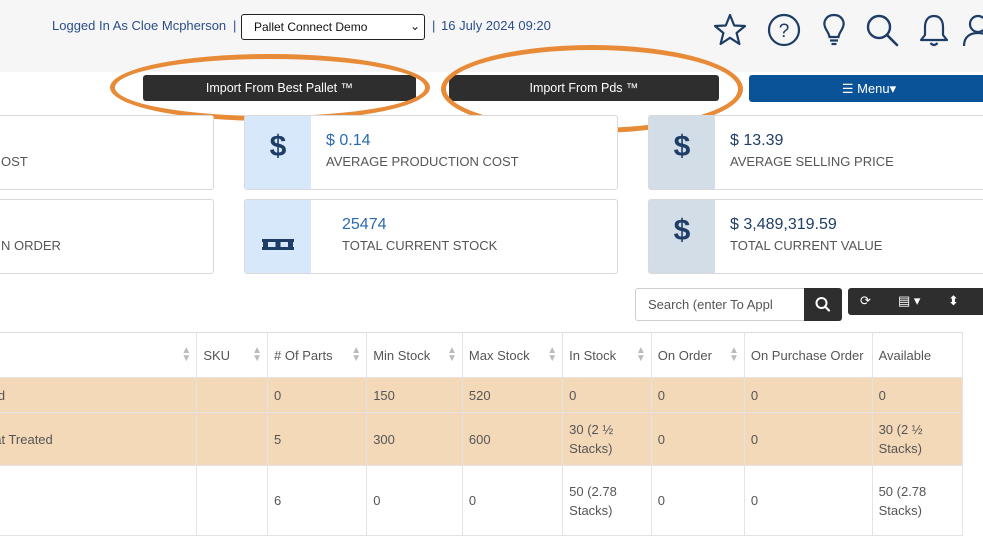 The height and width of the screenshot is (536, 983). What do you see at coordinates (420, 245) in the screenshot?
I see `stat-label: TOTAL CURRENT STOCK` at bounding box center [420, 245].